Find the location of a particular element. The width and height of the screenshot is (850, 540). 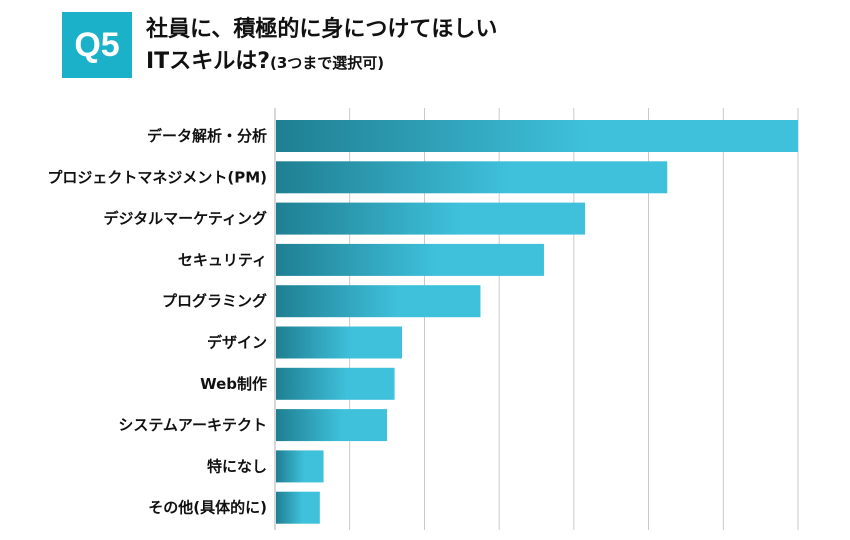

category-label: デジタルマーケティング is located at coordinates (185, 219).